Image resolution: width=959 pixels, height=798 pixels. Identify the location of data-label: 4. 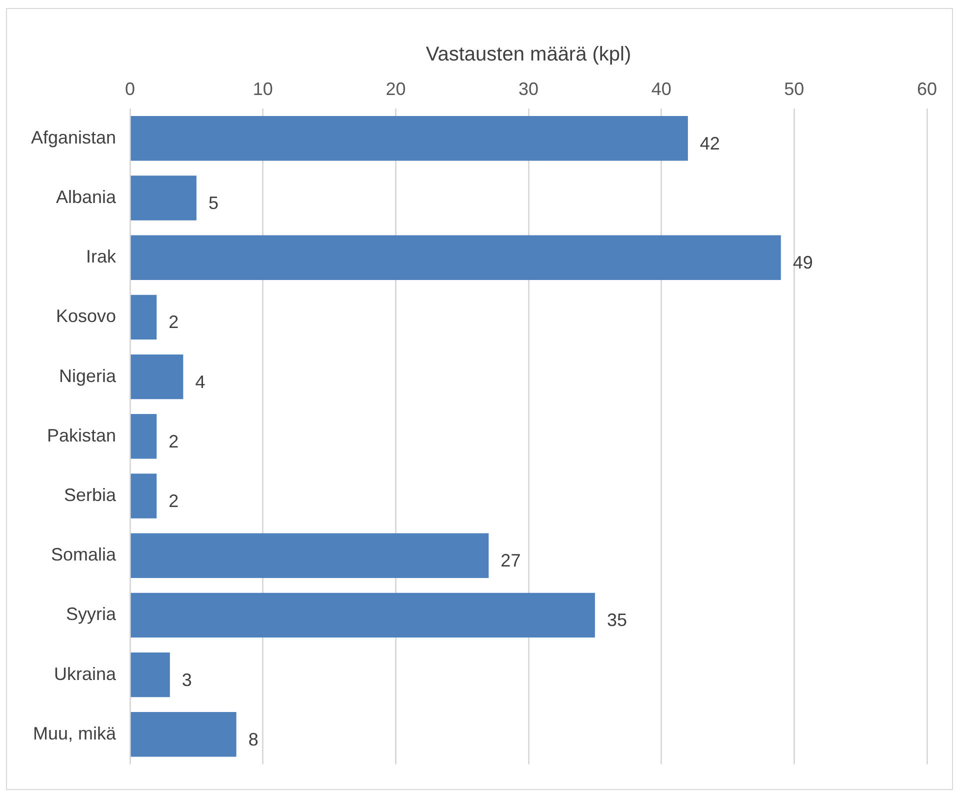
(200, 382).